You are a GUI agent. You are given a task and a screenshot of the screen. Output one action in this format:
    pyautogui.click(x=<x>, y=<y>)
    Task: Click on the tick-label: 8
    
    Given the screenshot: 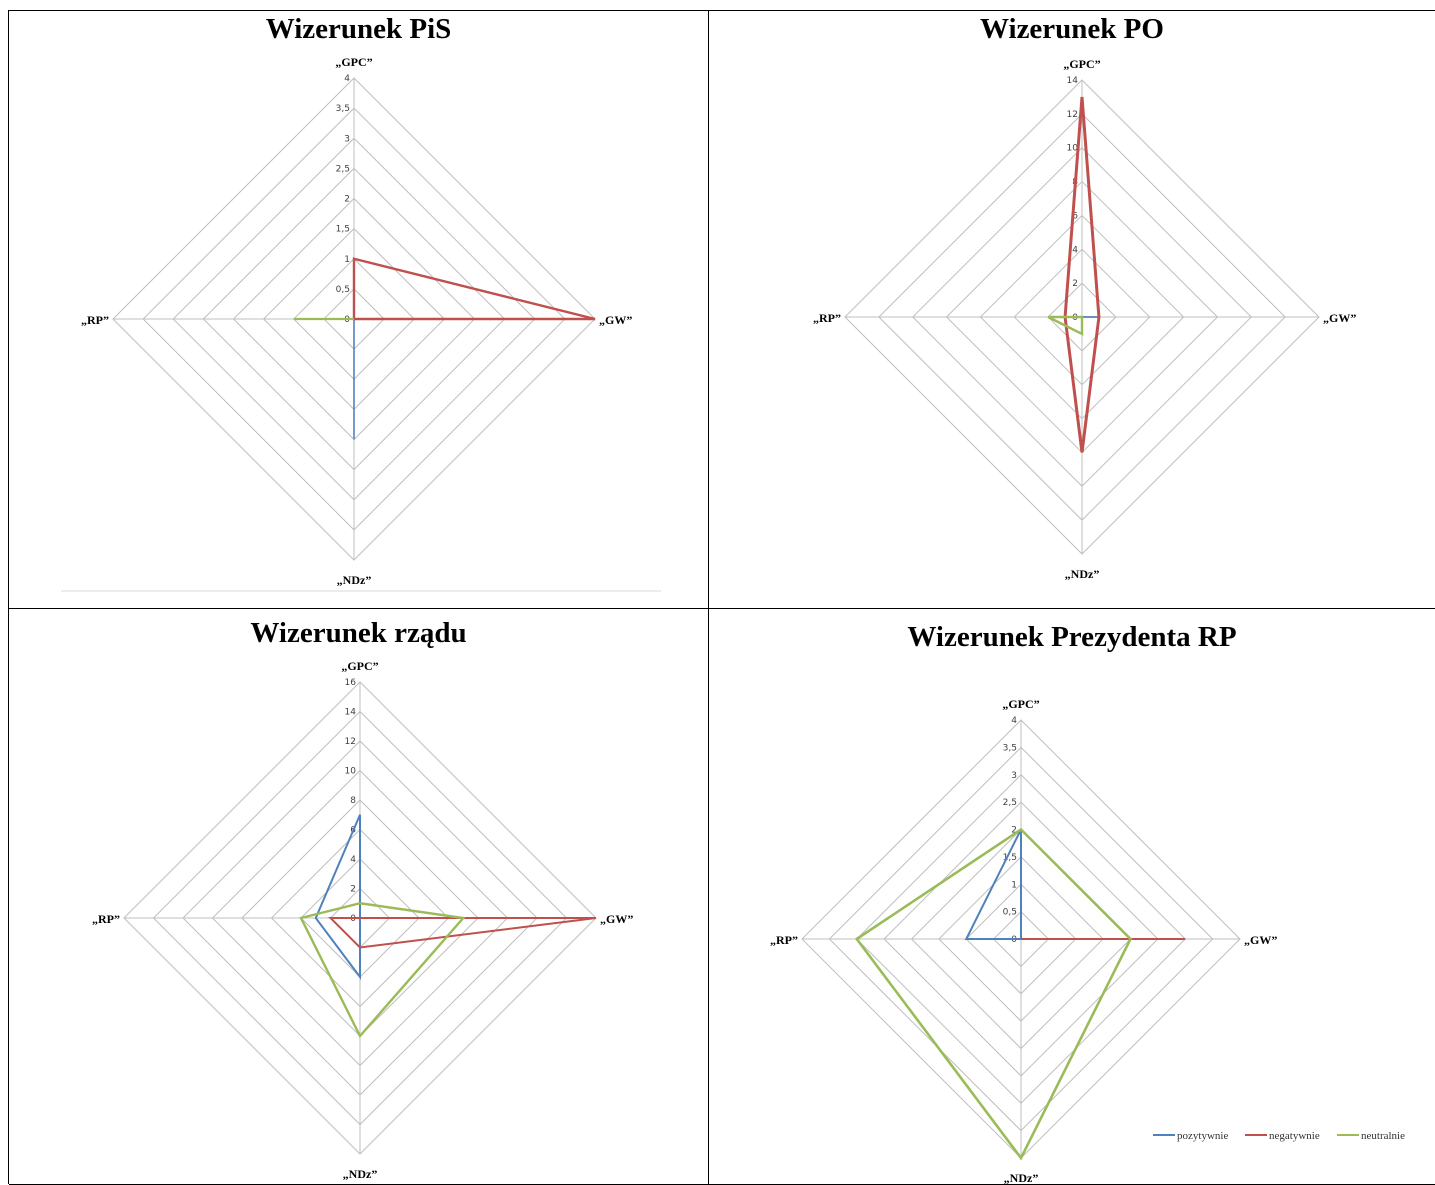 What is the action you would take?
    pyautogui.click(x=353, y=801)
    